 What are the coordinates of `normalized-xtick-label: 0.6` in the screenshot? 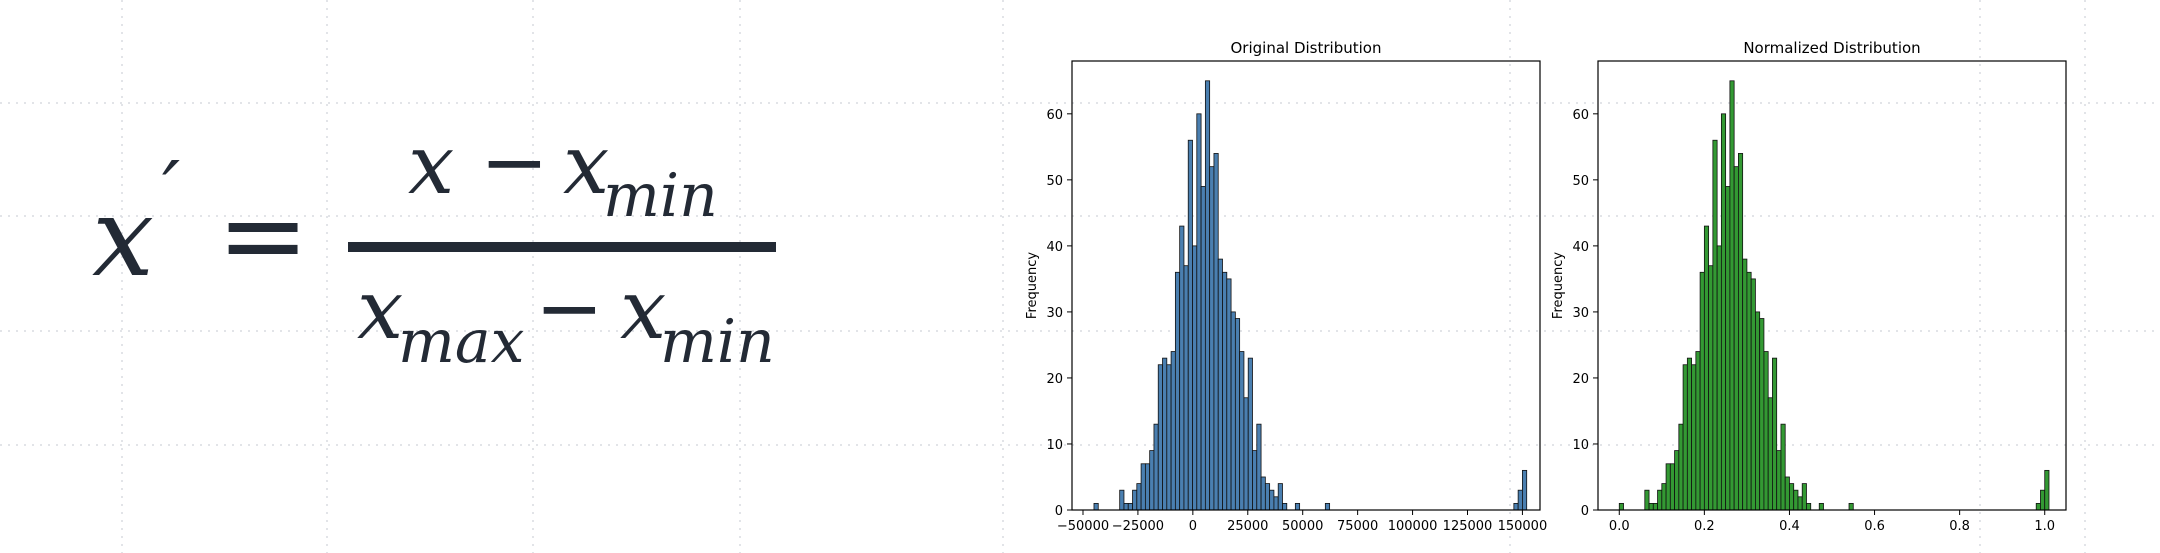 It's located at (1874, 526).